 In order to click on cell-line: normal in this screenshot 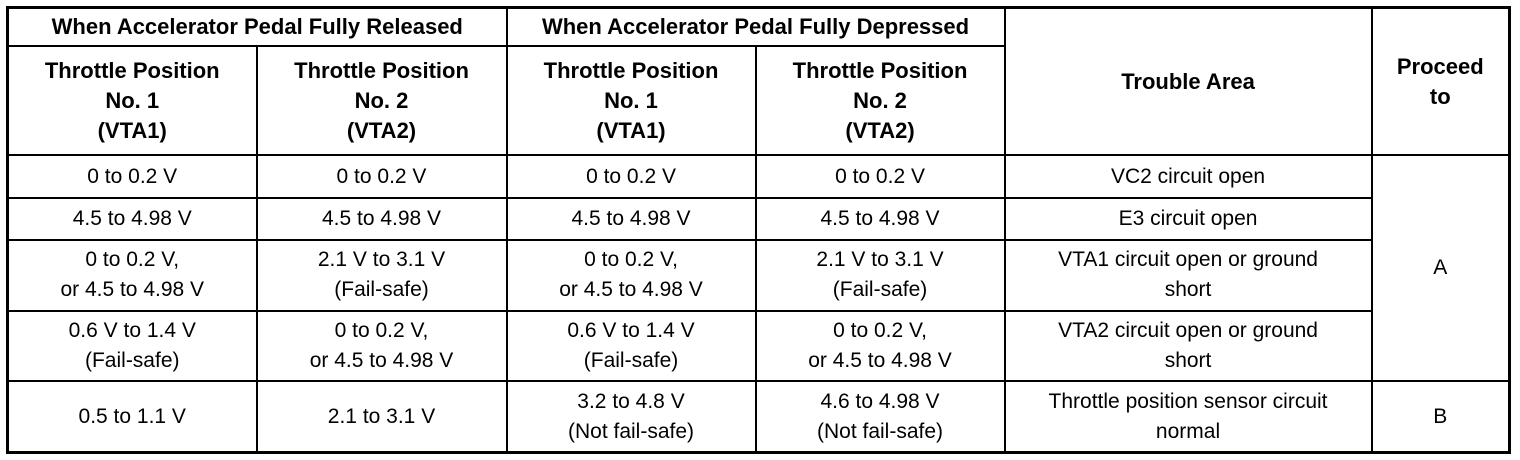, I will do `click(1188, 431)`.